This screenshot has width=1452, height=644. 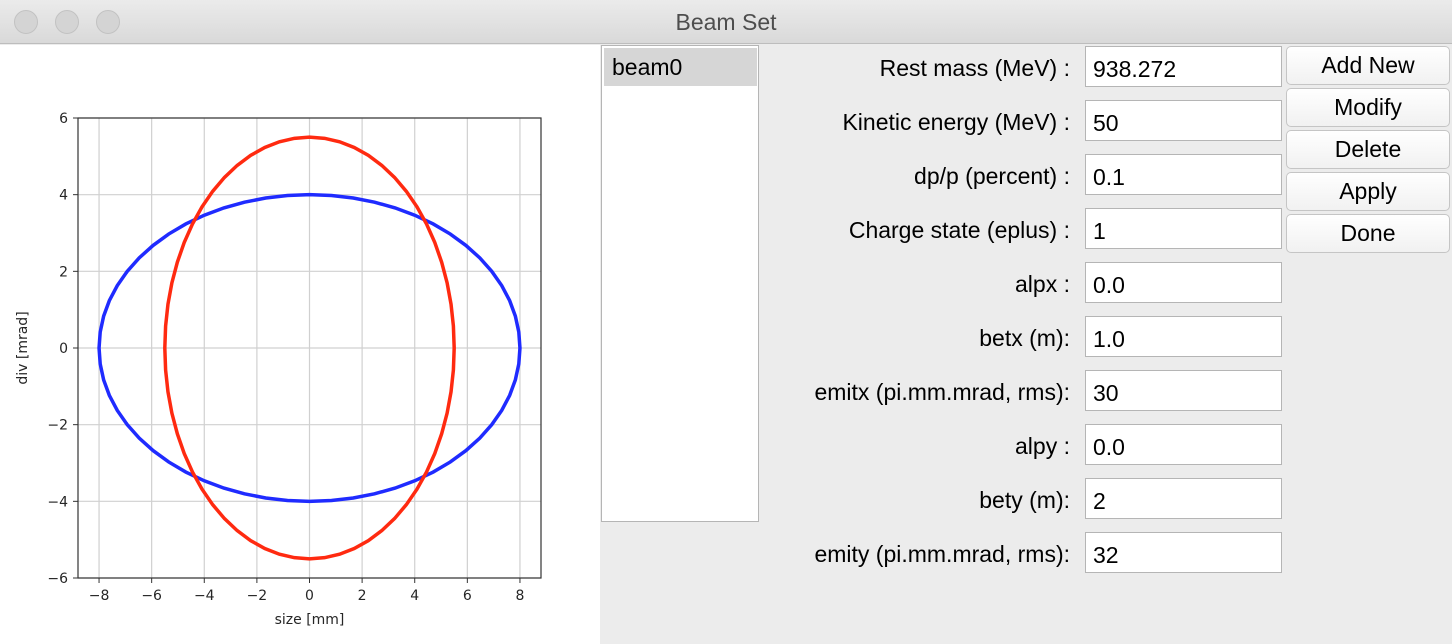 I want to click on x-tick-label: −4, so click(x=204, y=596).